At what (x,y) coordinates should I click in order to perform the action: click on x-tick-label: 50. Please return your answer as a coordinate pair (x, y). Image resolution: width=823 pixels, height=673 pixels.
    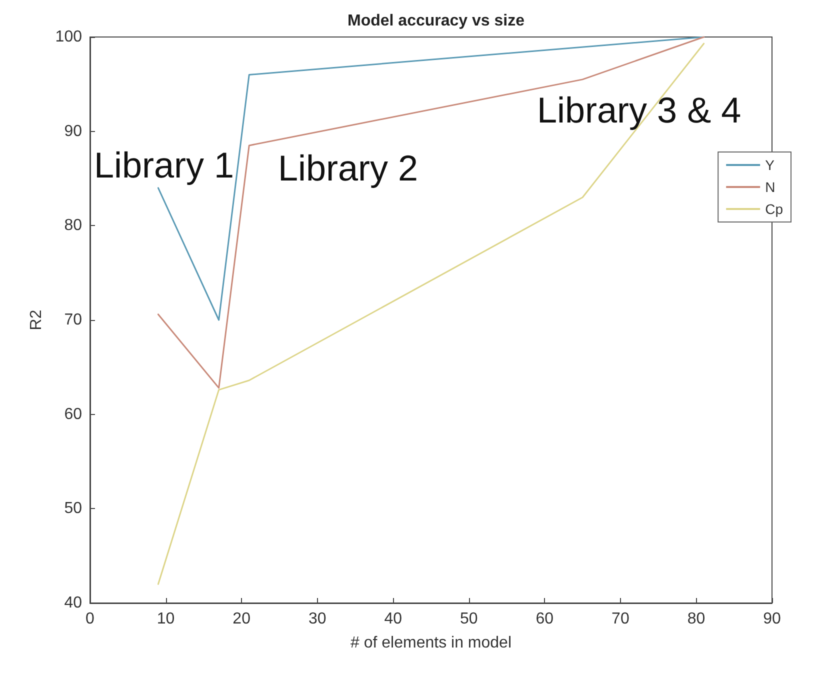
    Looking at the image, I should click on (469, 619).